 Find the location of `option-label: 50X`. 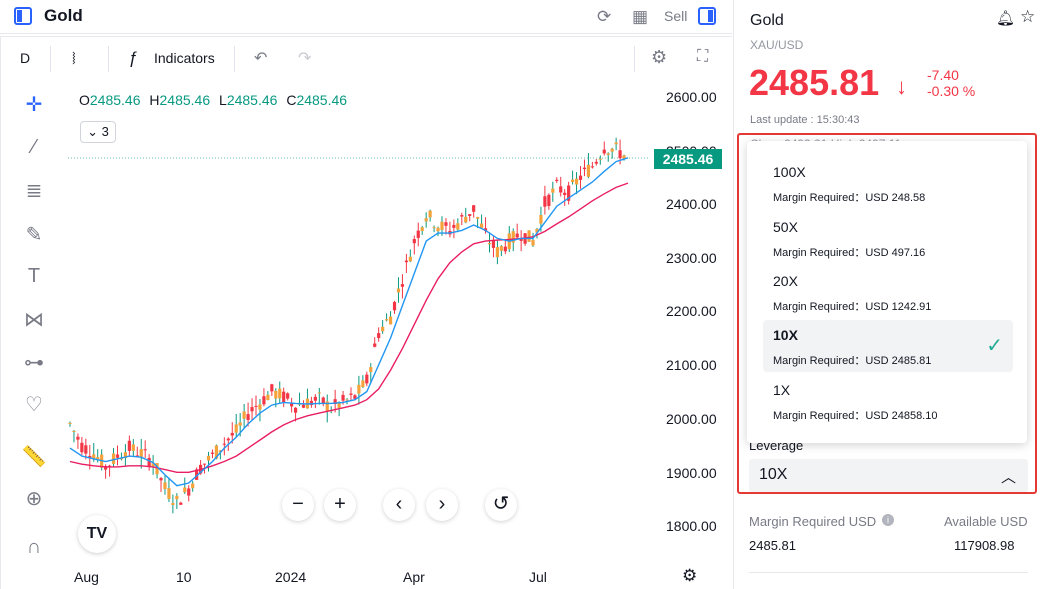

option-label: 50X is located at coordinates (785, 227).